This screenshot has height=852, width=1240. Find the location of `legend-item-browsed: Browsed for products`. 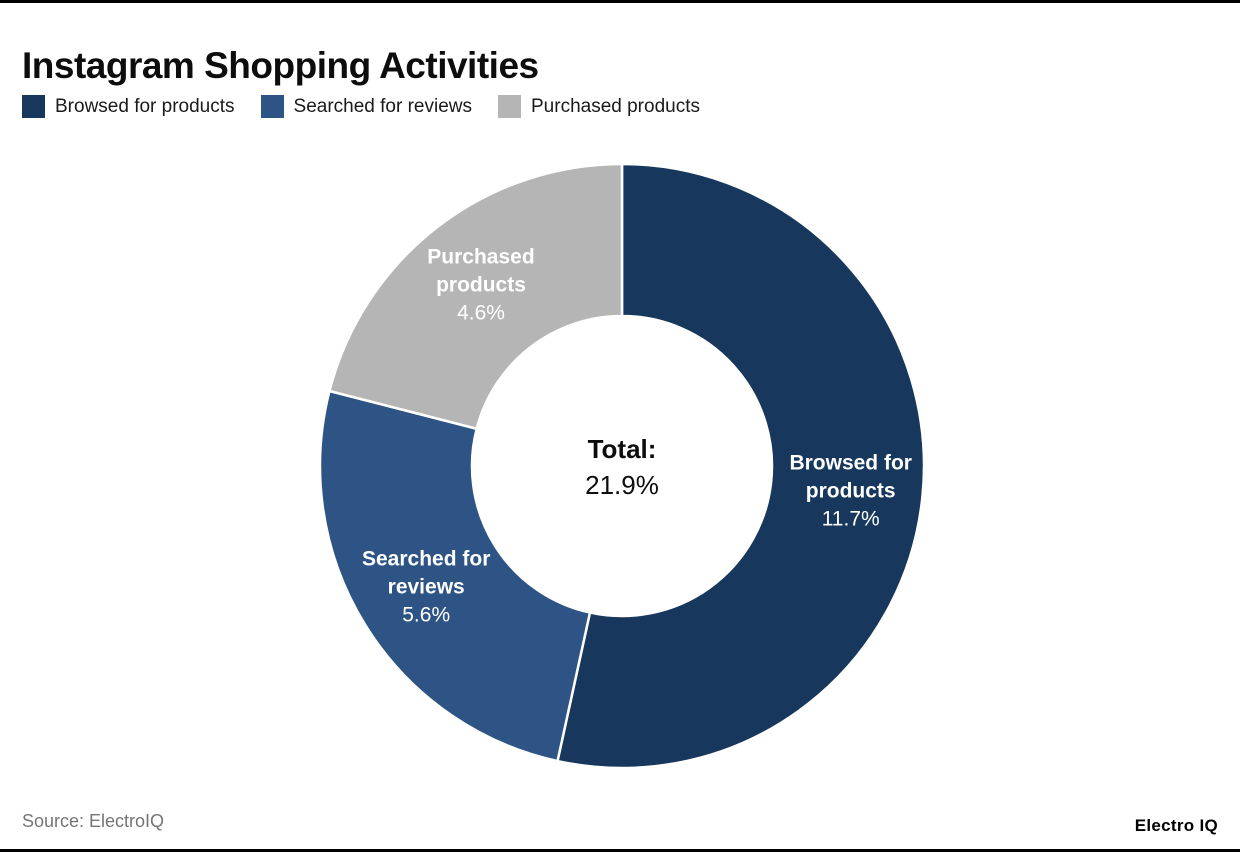

legend-item-browsed: Browsed for products is located at coordinates (128, 106).